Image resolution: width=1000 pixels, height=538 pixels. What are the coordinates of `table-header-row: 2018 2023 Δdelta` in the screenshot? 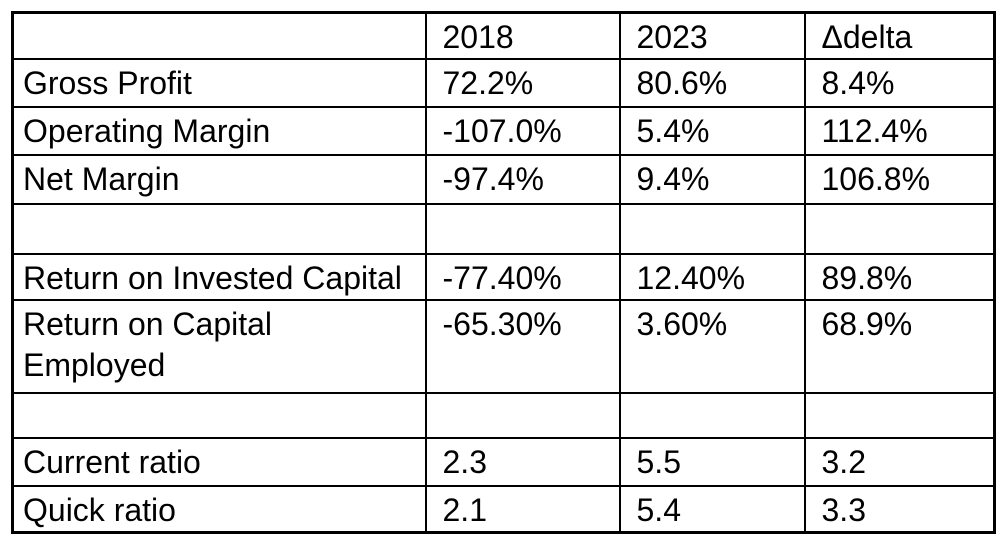 It's located at (503, 35).